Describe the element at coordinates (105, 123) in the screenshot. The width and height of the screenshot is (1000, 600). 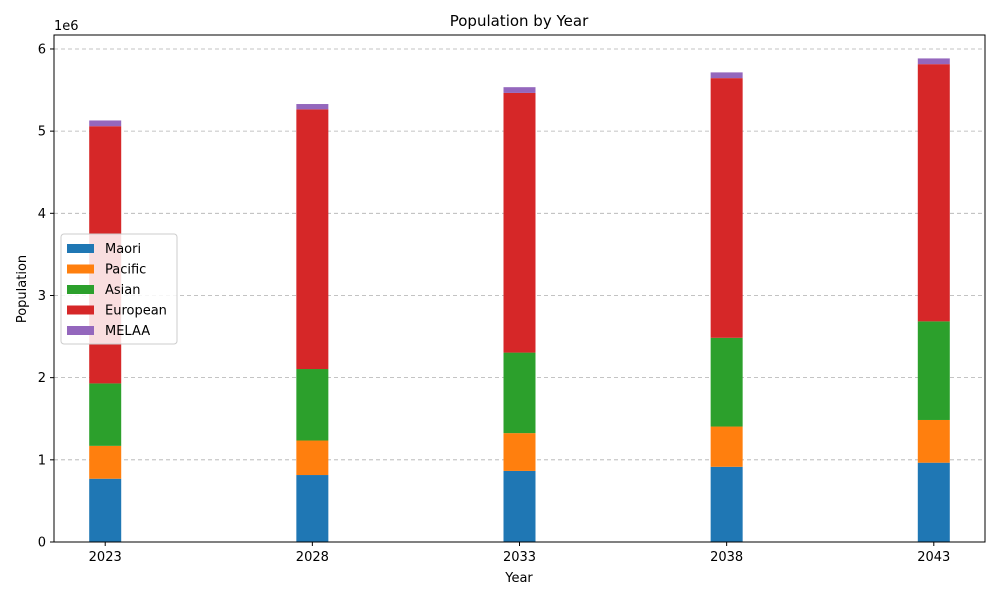
I see `bar-segment-melaa-2023` at that location.